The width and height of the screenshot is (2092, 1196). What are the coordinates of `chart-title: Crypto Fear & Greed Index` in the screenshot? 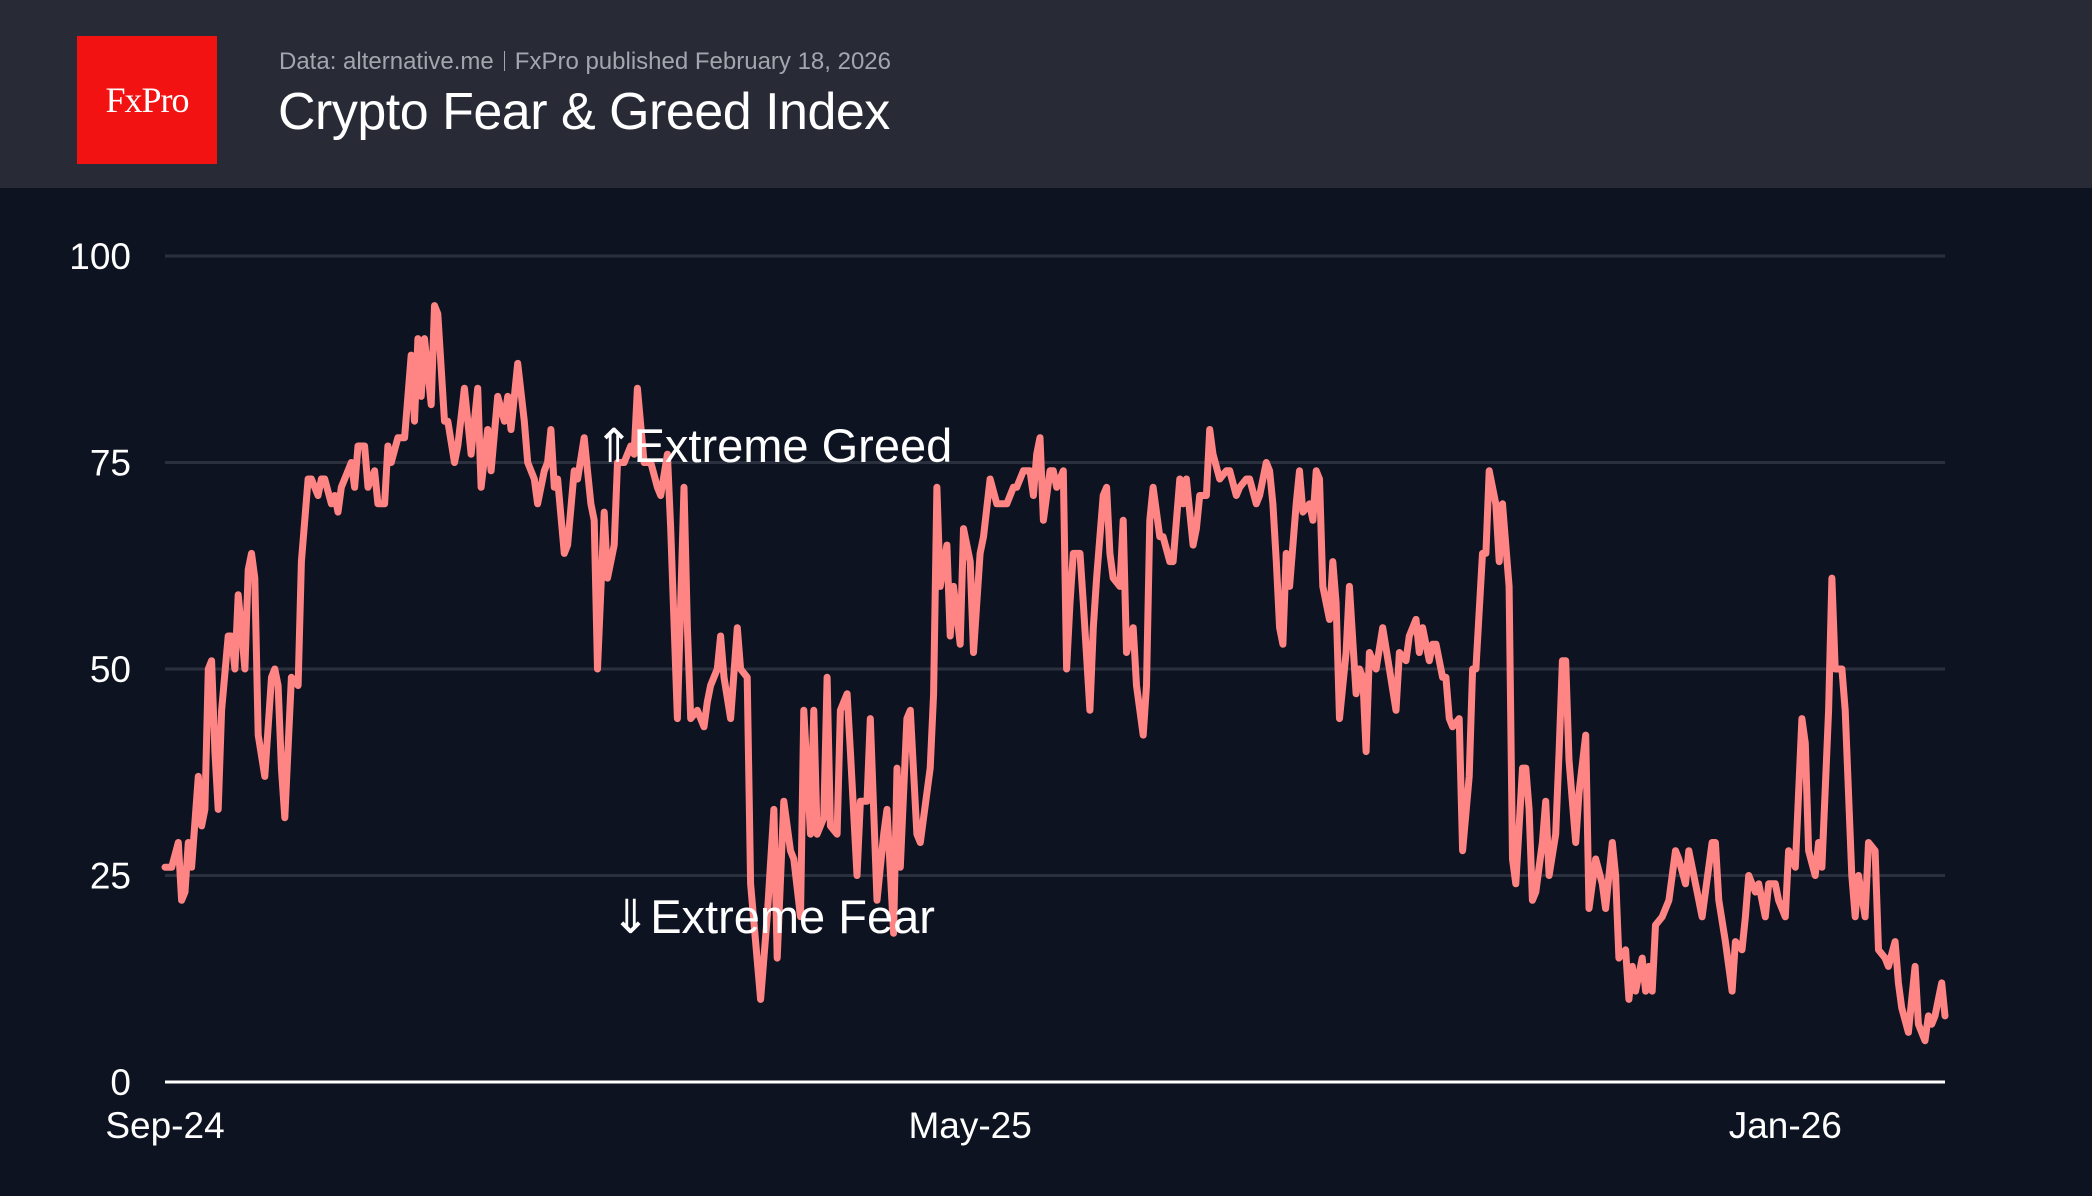 It's located at (584, 112).